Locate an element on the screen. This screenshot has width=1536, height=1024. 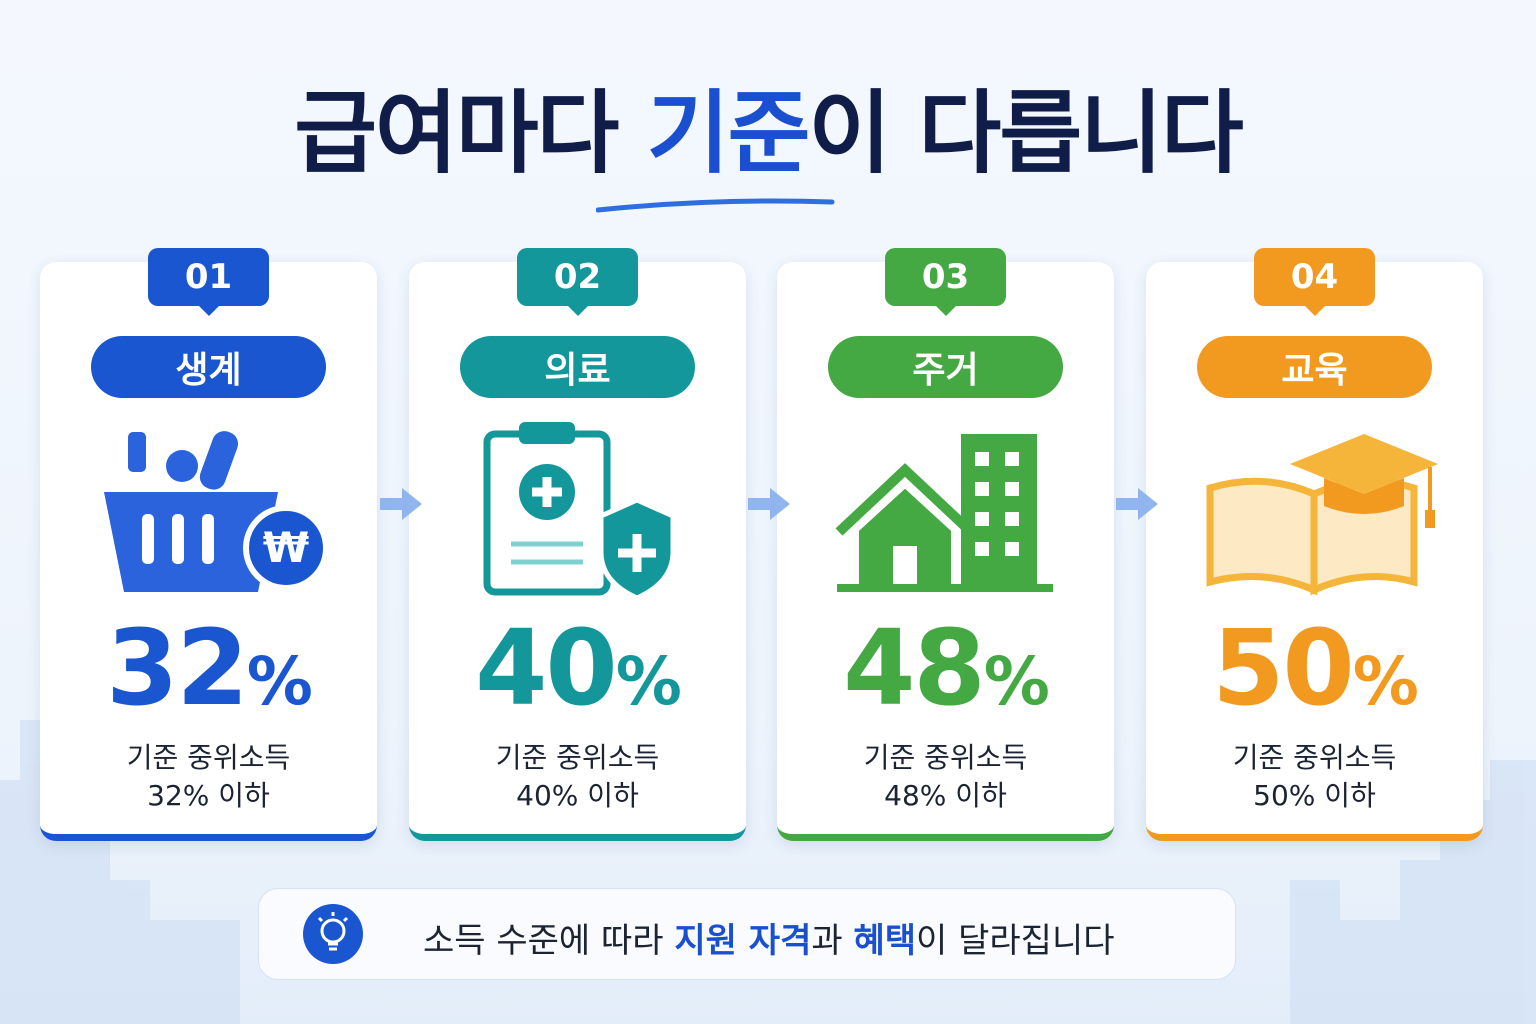
card: 02 의료 40% 기준 중위소득 40% 이하 is located at coordinates (577, 544).